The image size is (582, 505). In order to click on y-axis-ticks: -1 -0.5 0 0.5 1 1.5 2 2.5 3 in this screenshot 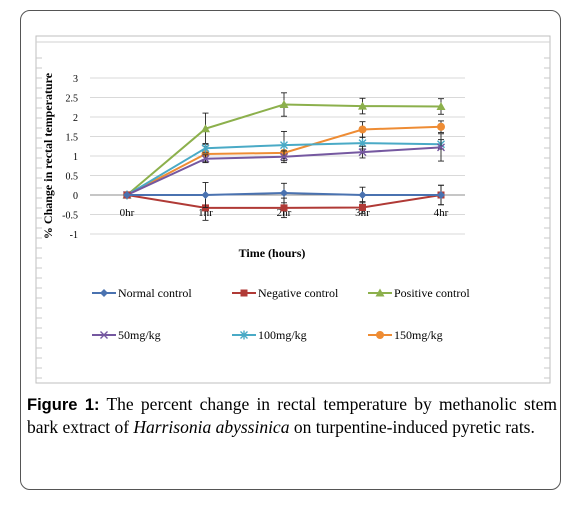, I will do `click(70, 157)`.